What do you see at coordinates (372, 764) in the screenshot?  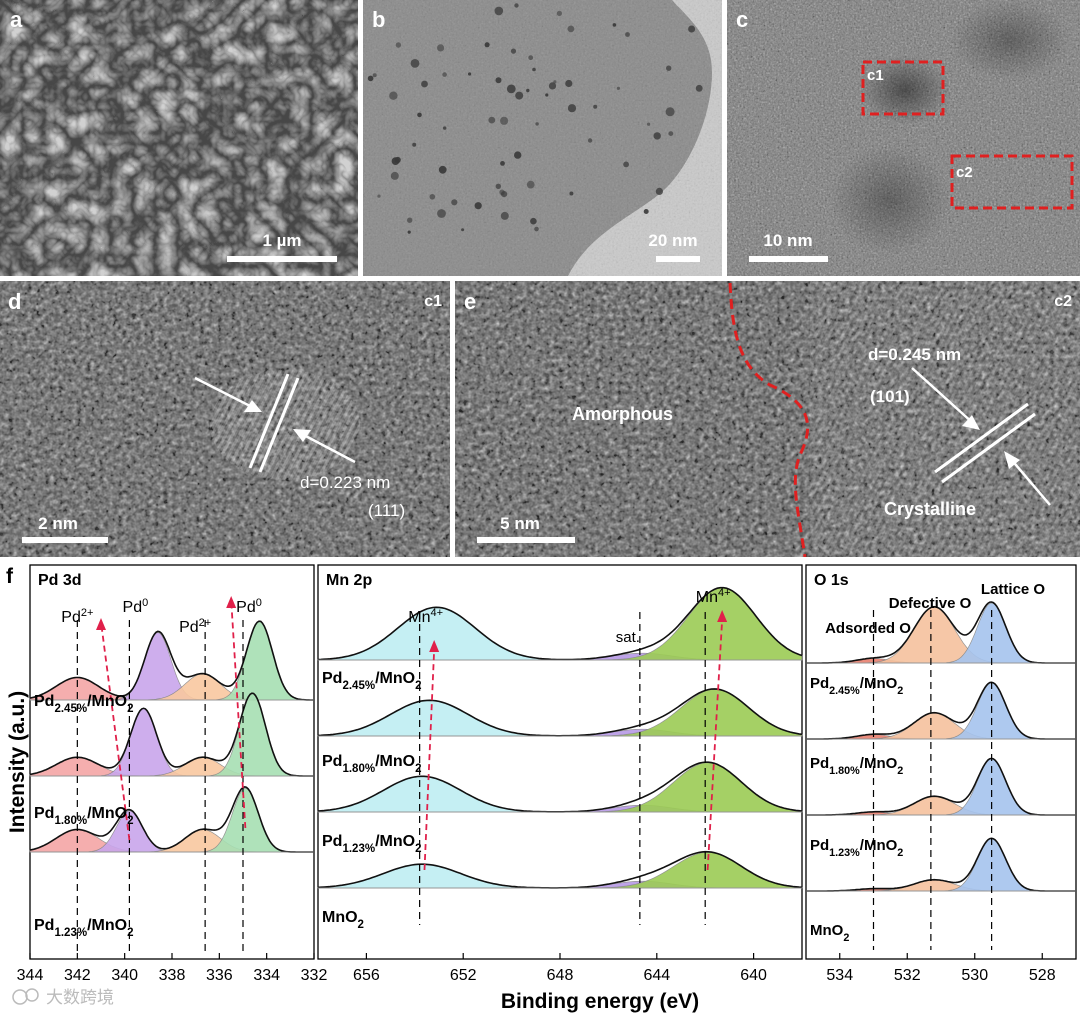 I see `xps-mn-sample-label-2: Pd1.80%/MnO2` at bounding box center [372, 764].